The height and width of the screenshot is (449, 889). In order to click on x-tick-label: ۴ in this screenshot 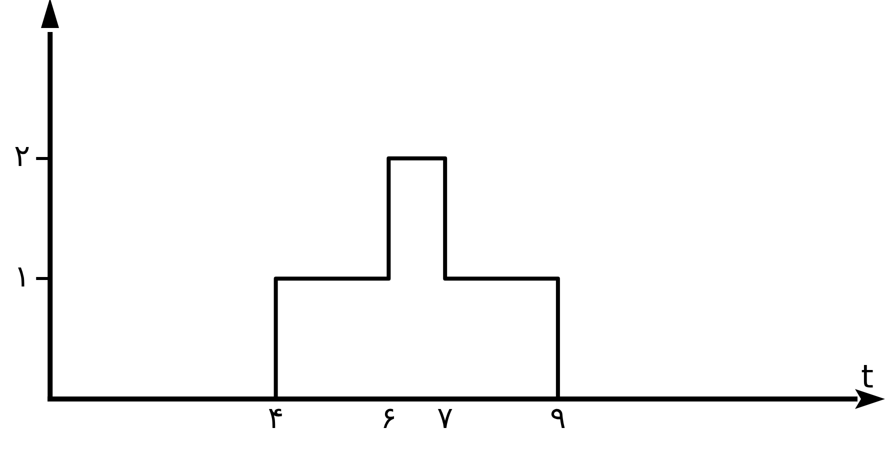, I will do `click(276, 418)`.